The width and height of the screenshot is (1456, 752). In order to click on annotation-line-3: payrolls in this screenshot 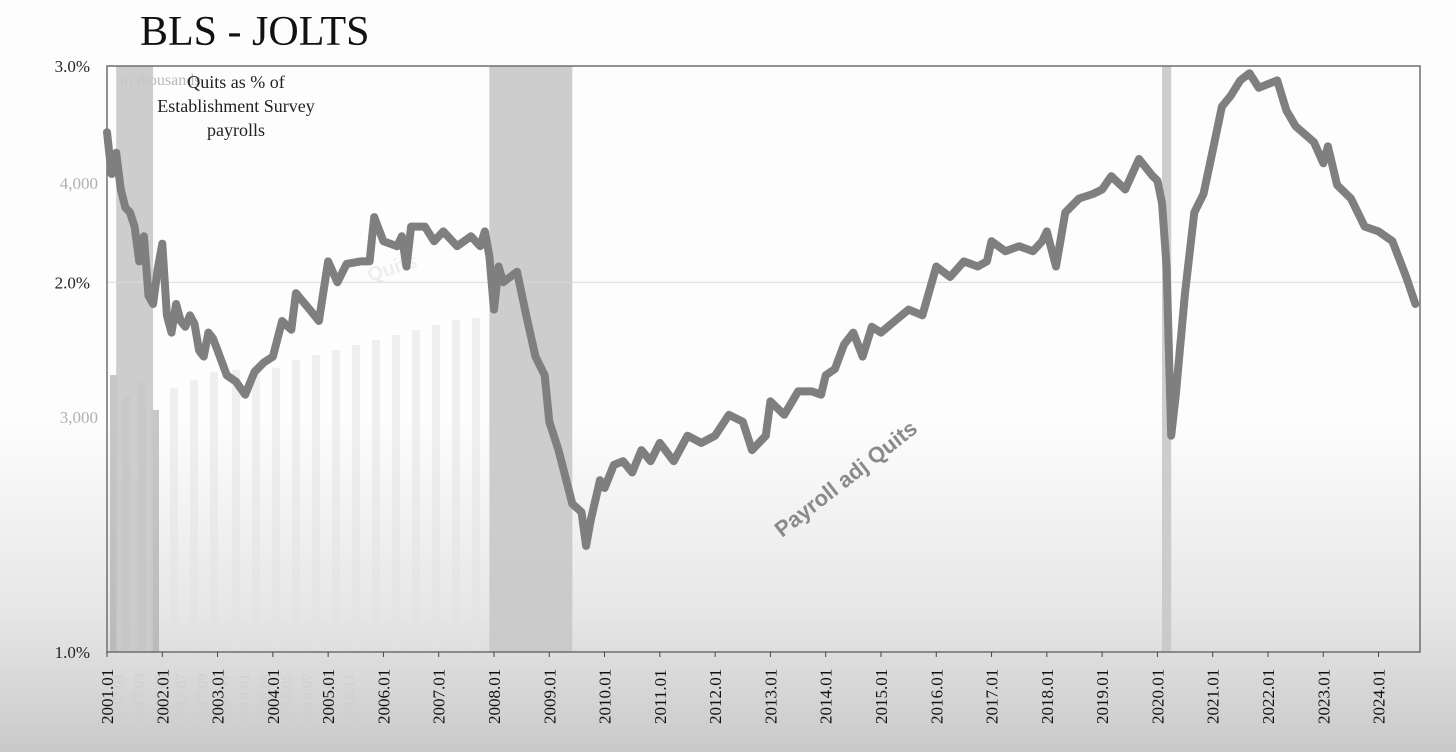, I will do `click(236, 130)`.